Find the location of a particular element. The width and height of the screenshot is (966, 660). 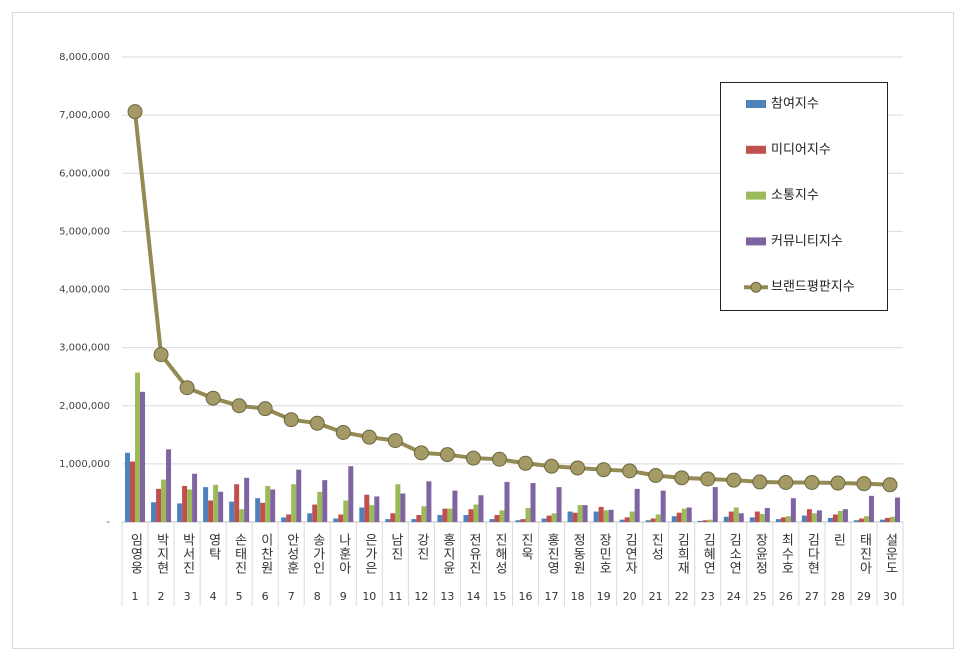

legend-label: 미디어지수 is located at coordinates (801, 149).